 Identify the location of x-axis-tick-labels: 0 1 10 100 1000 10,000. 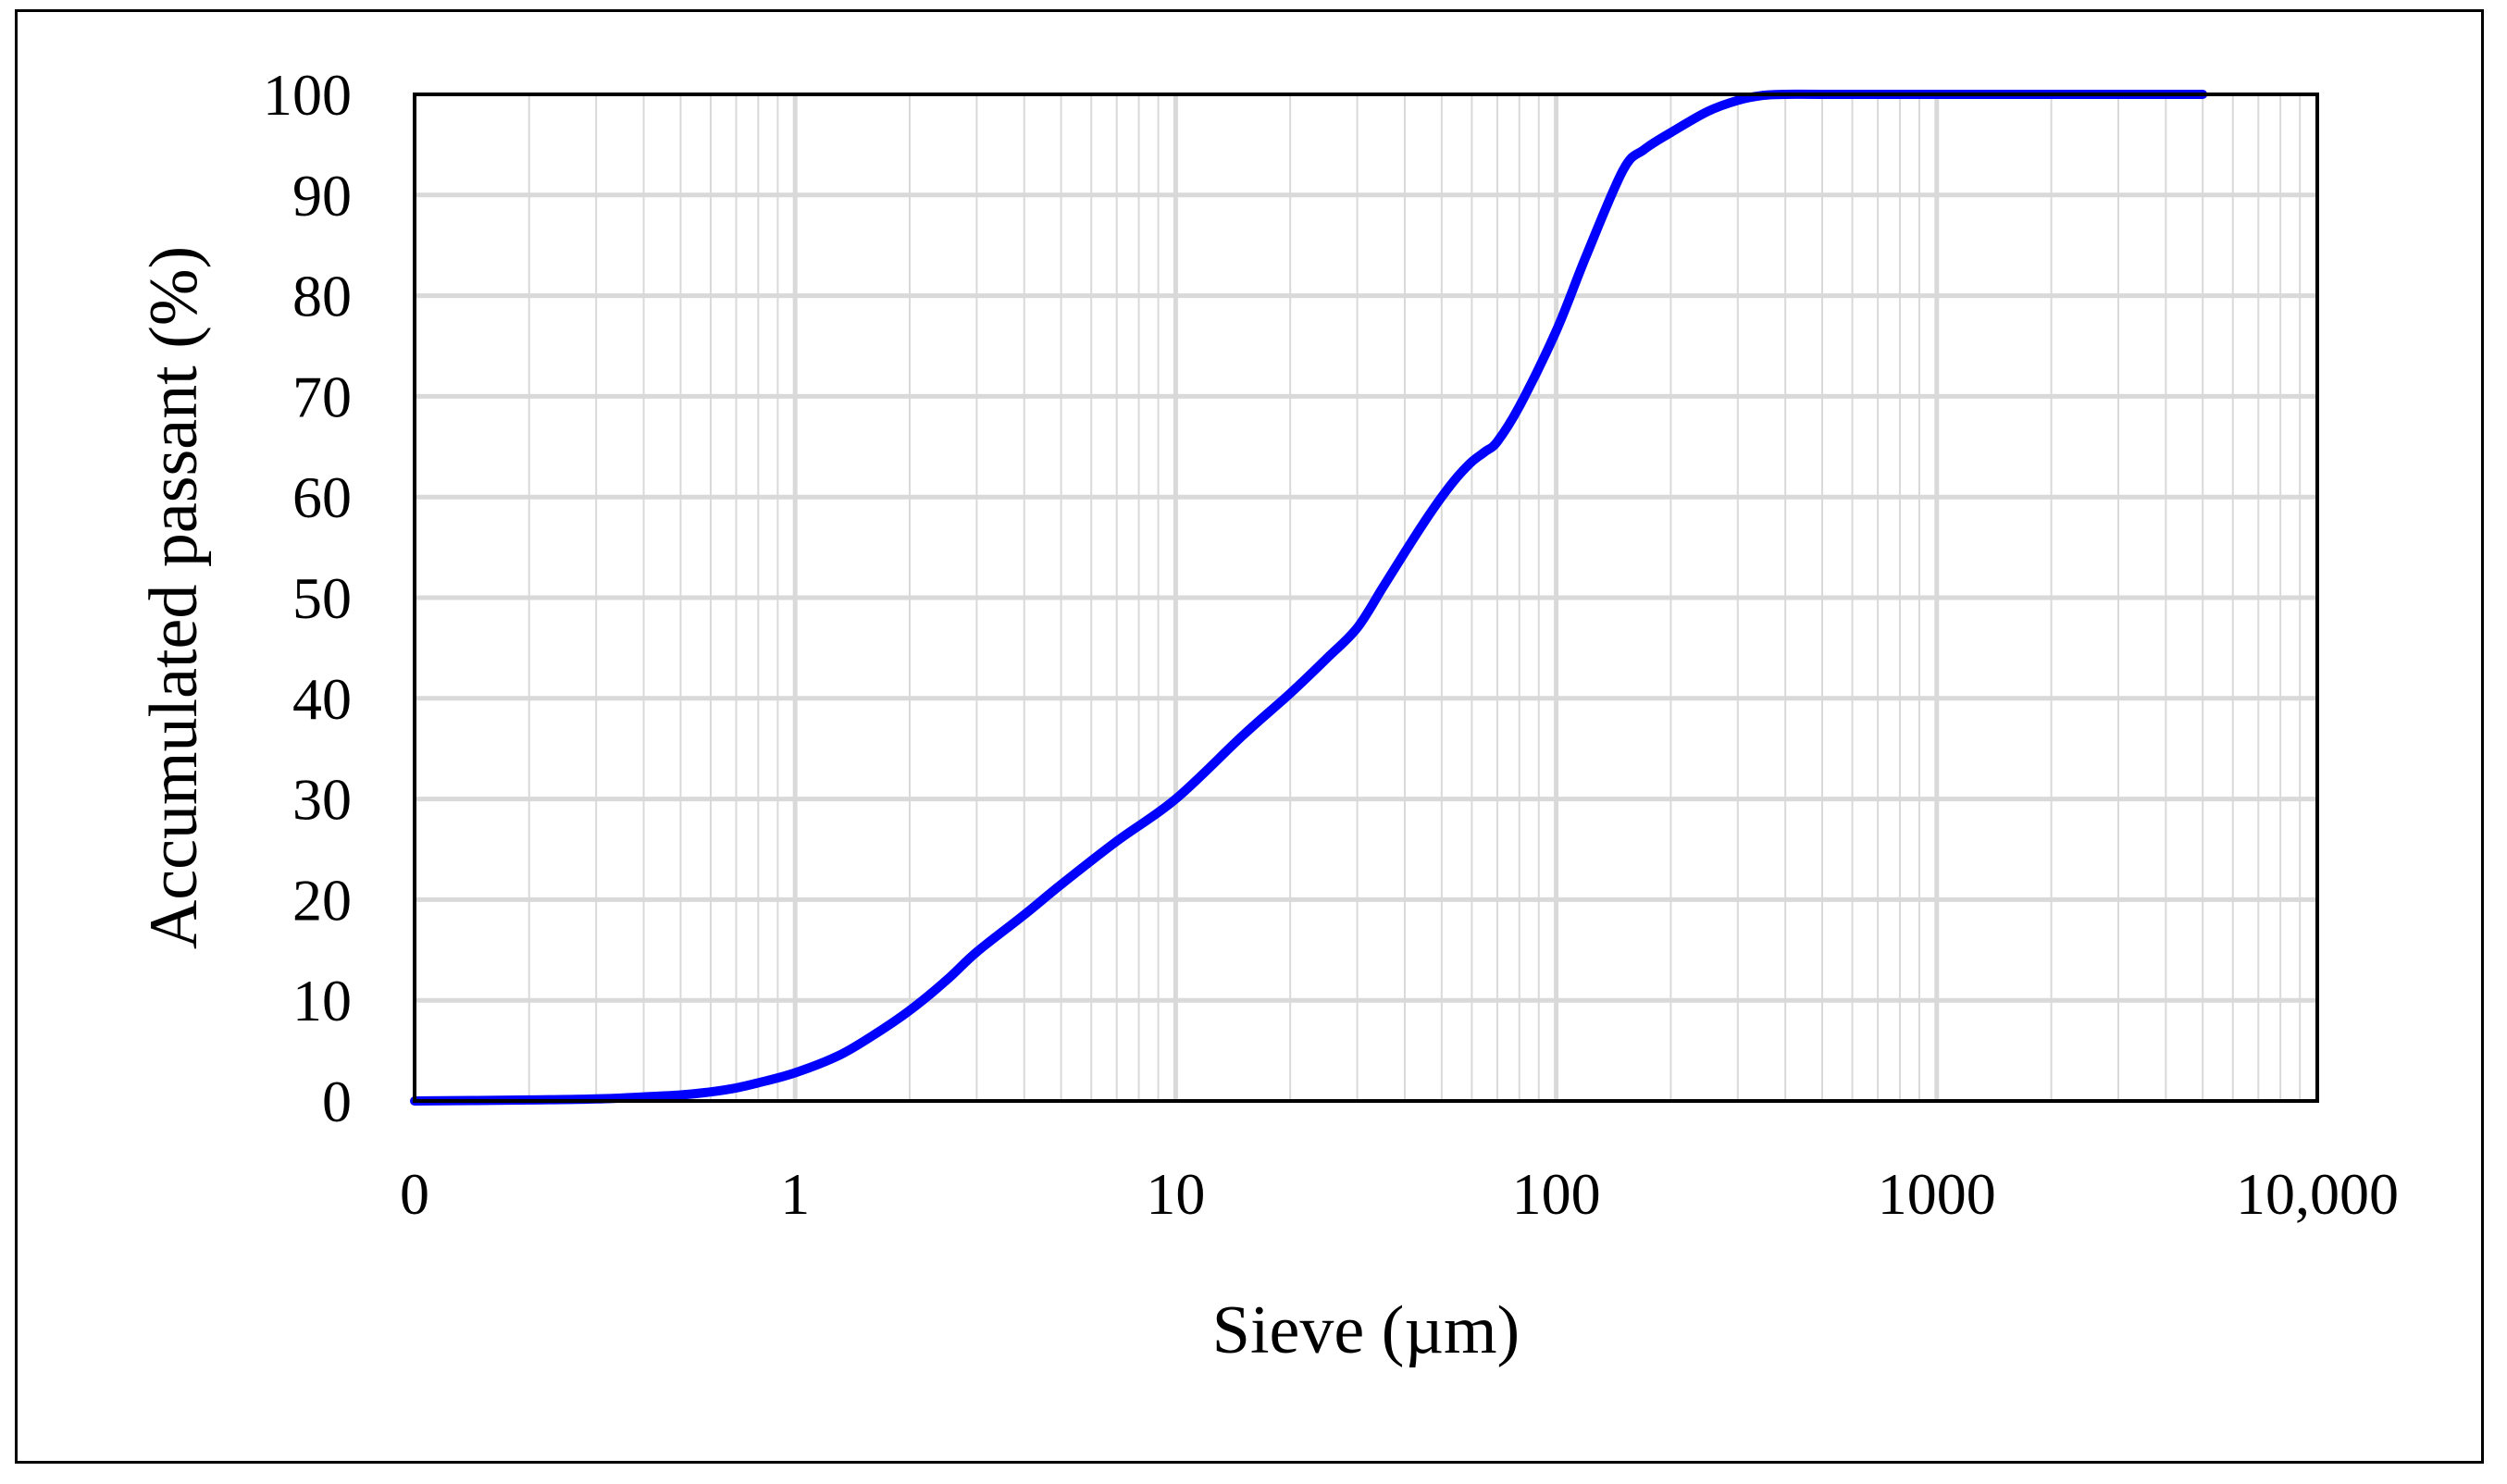
(1399, 1194).